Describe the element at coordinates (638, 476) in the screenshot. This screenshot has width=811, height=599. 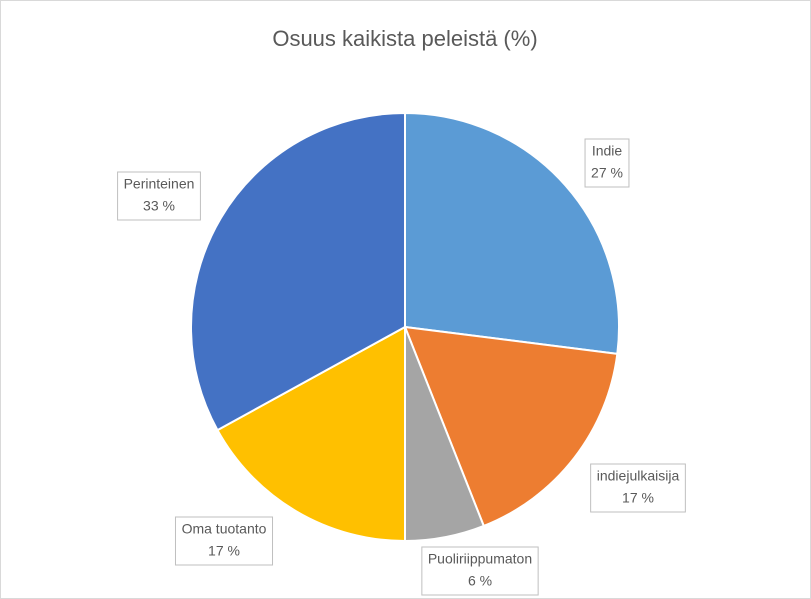
I see `label-category: indiejulkaisija` at that location.